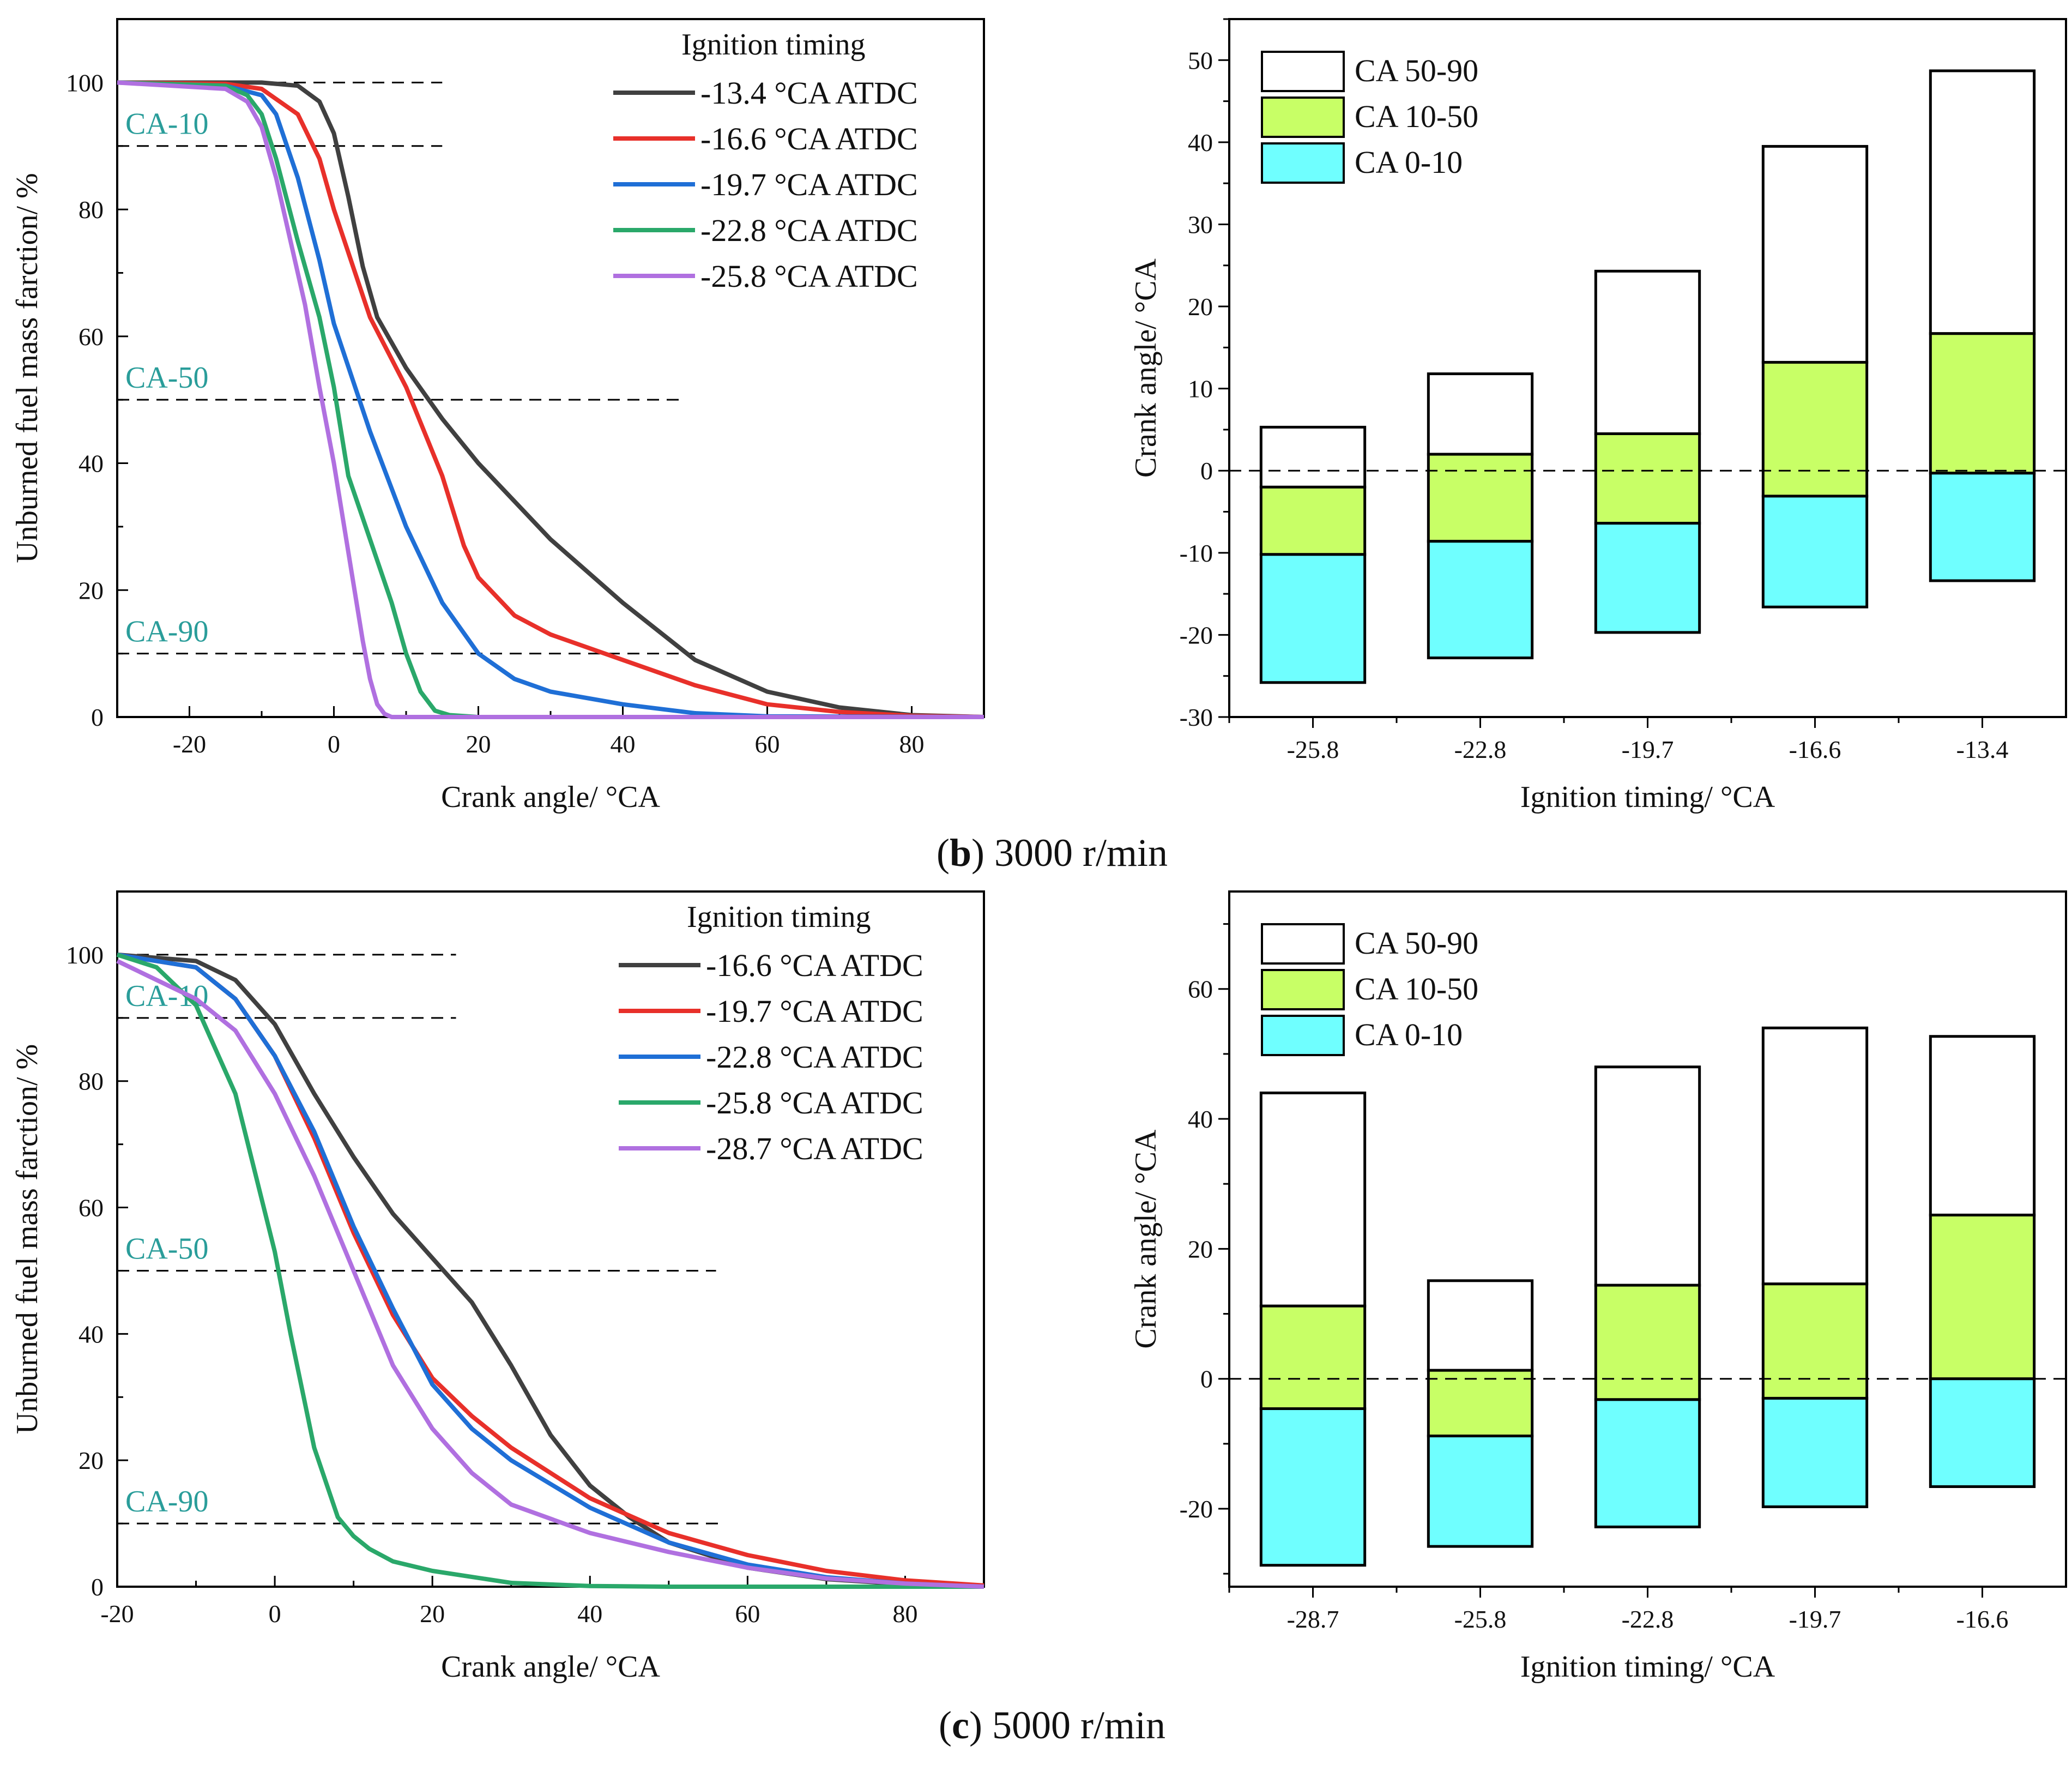 This screenshot has height=1765, width=2072. I want to click on chart-b-line-y-axis-title: Unburned fuel mass farction/ %, so click(27, 368).